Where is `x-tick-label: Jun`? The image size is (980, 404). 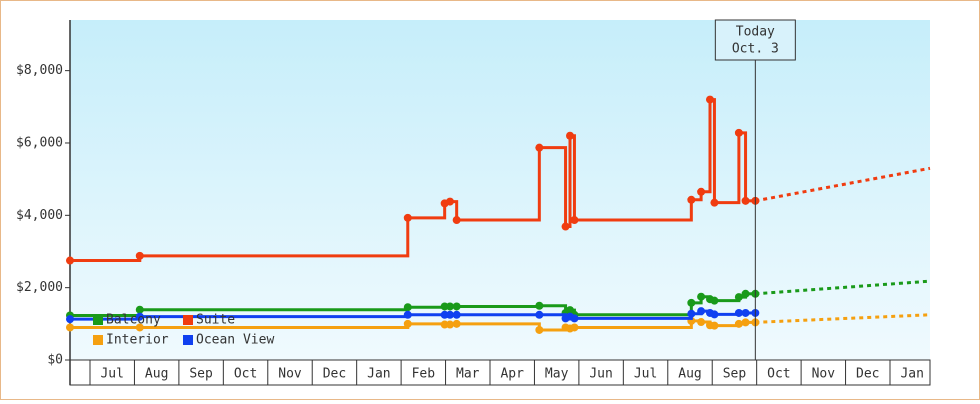 x-tick-label: Jun is located at coordinates (600, 374).